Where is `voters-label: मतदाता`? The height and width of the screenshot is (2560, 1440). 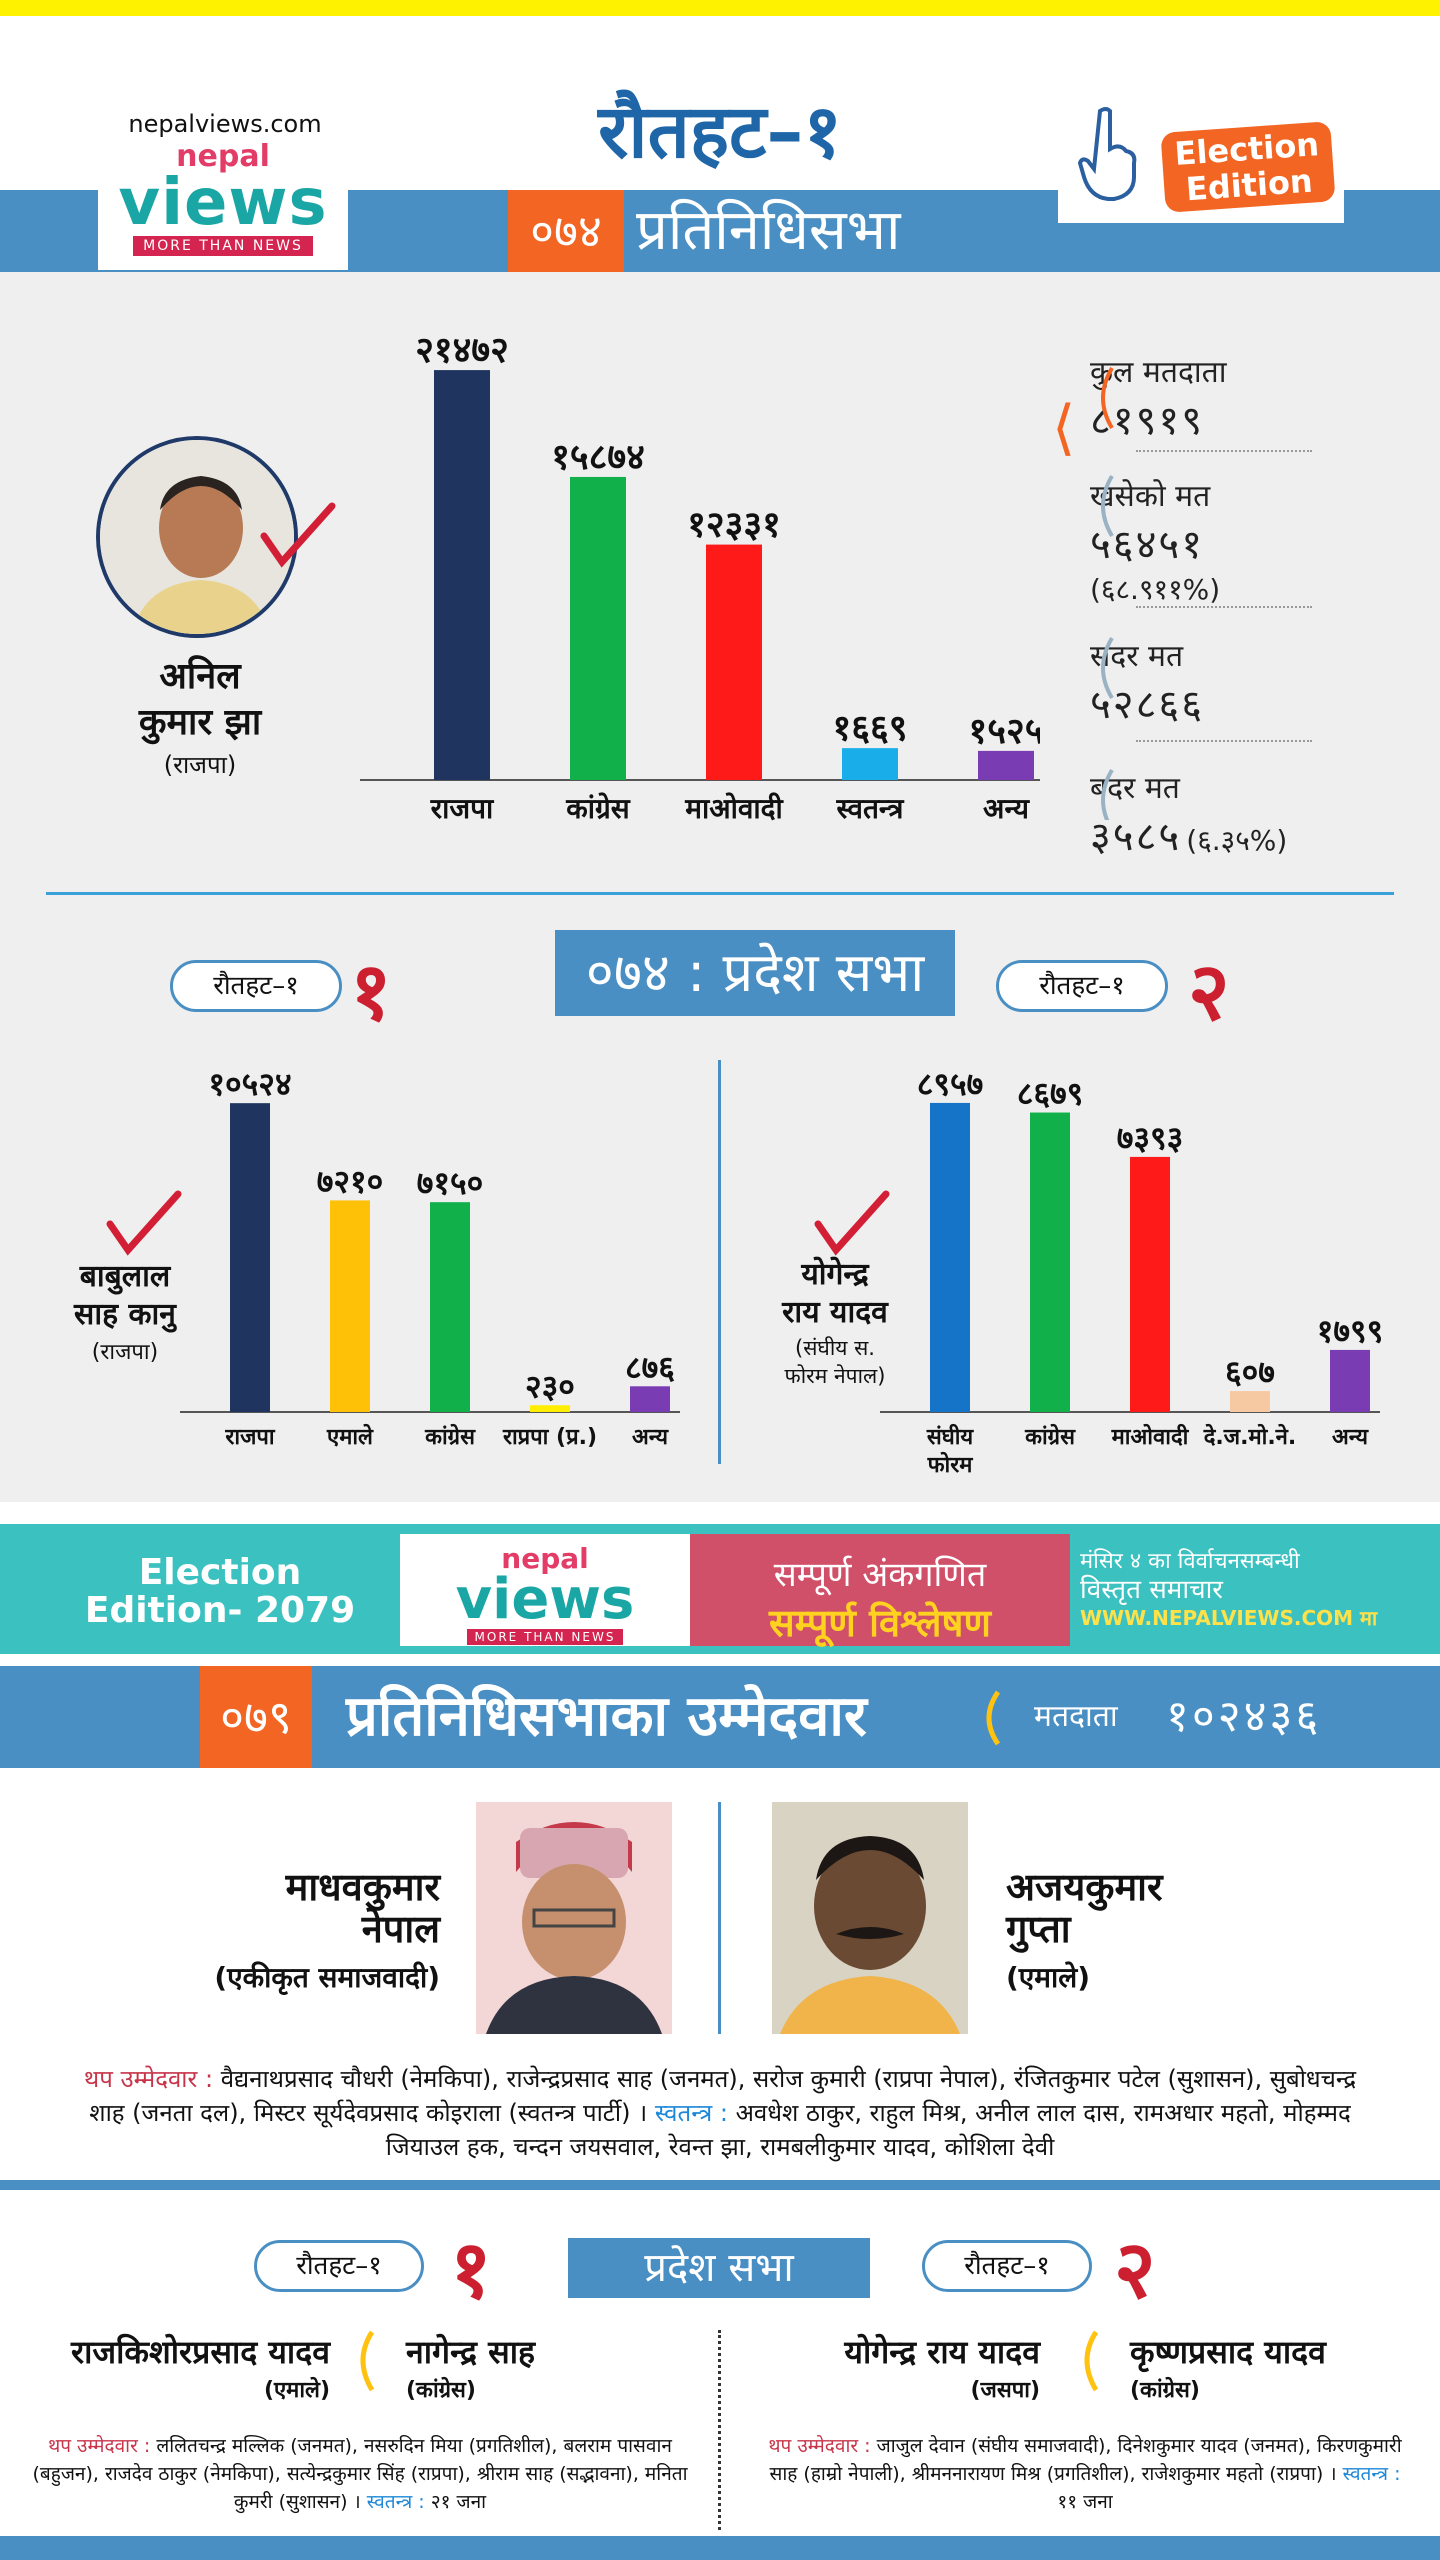 voters-label: मतदाता is located at coordinates (1076, 1716).